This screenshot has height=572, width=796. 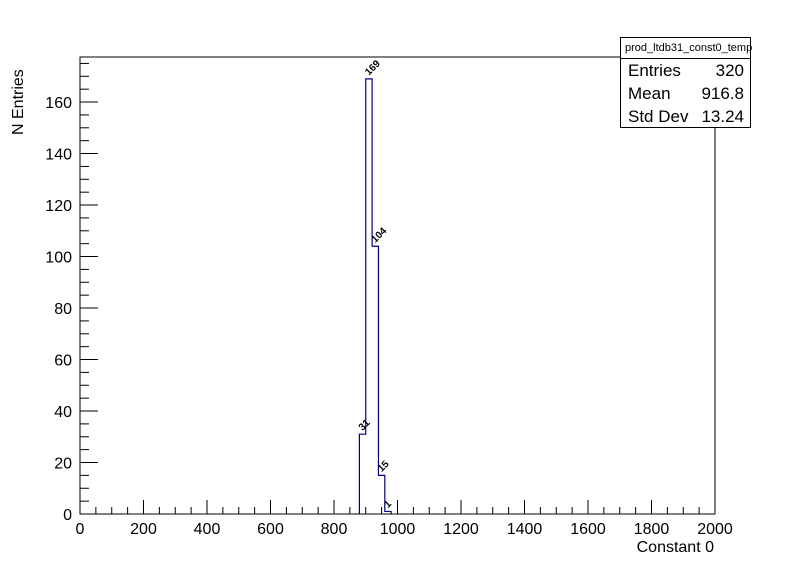 I want to click on x-tick-label: 1600, so click(x=588, y=529).